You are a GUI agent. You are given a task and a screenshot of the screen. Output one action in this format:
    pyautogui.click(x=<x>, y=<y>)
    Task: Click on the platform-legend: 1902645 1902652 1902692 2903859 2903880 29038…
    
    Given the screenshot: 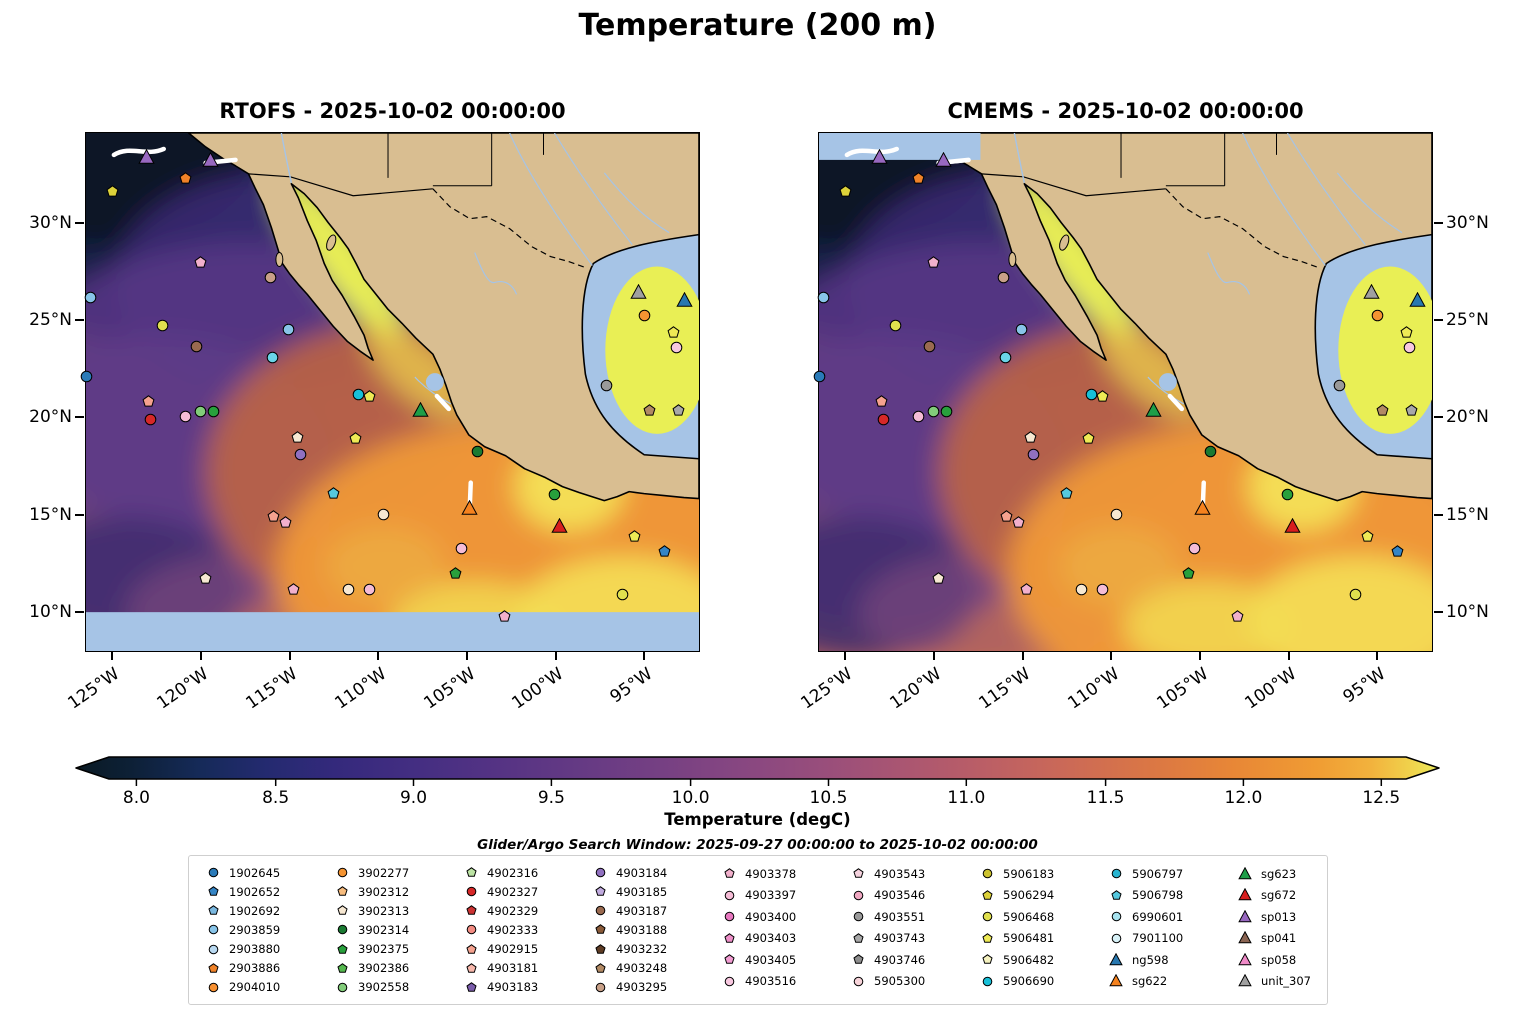 What is the action you would take?
    pyautogui.click(x=758, y=930)
    